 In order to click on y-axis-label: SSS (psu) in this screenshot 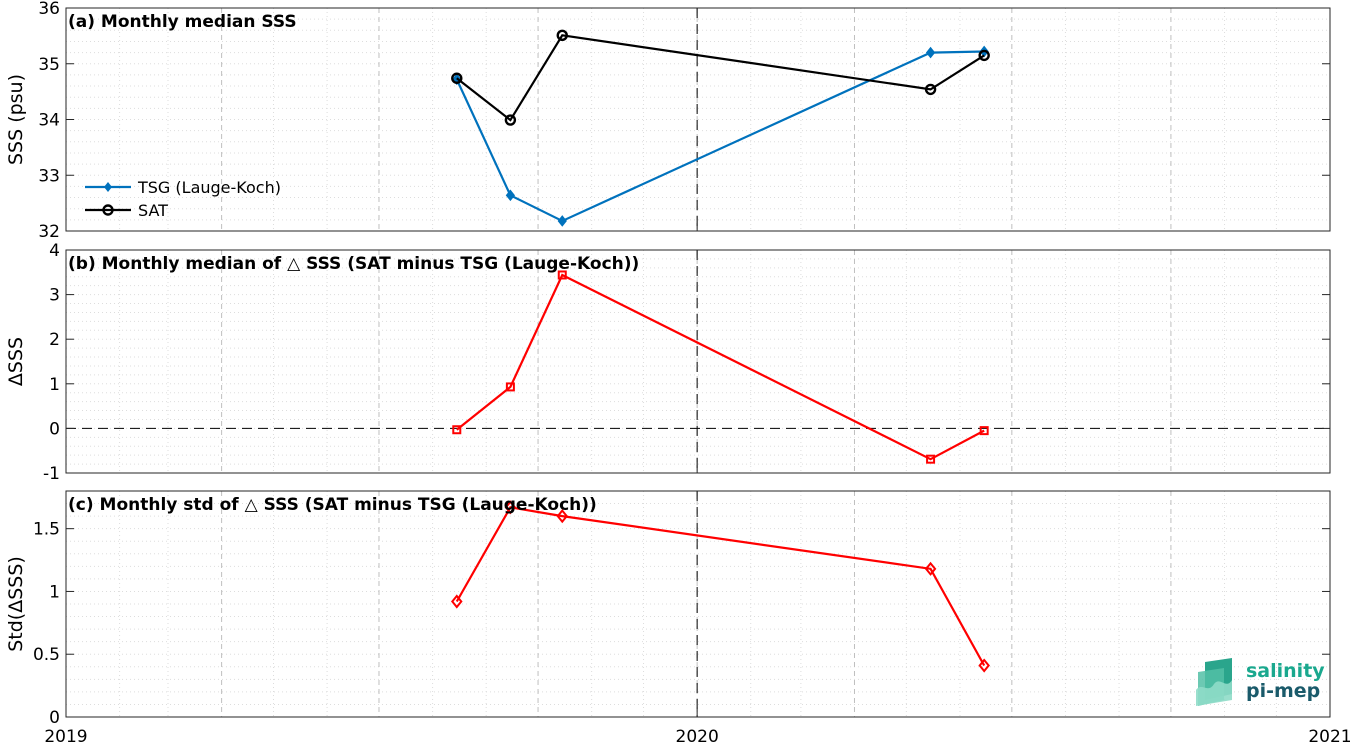, I will do `click(16, 119)`.